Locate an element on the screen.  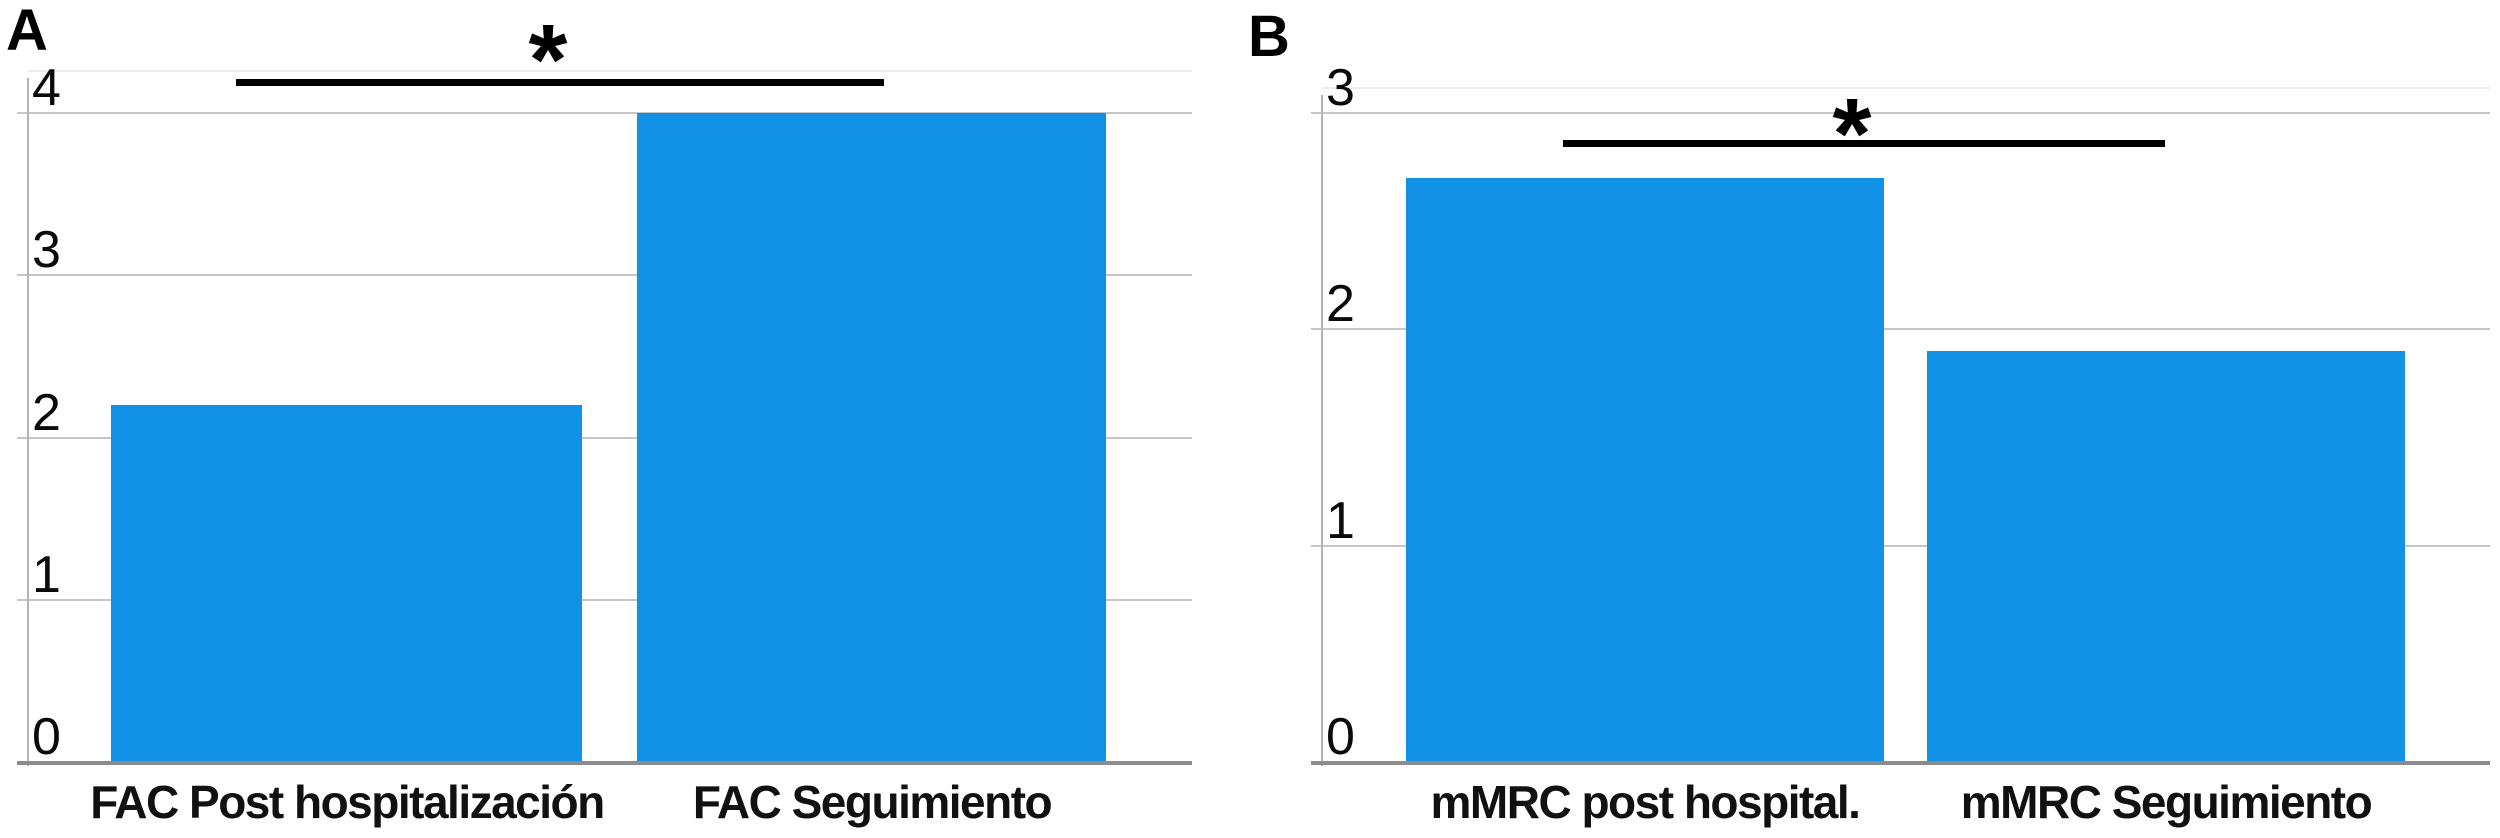
panel-letter-b: B is located at coordinates (1269, 36).